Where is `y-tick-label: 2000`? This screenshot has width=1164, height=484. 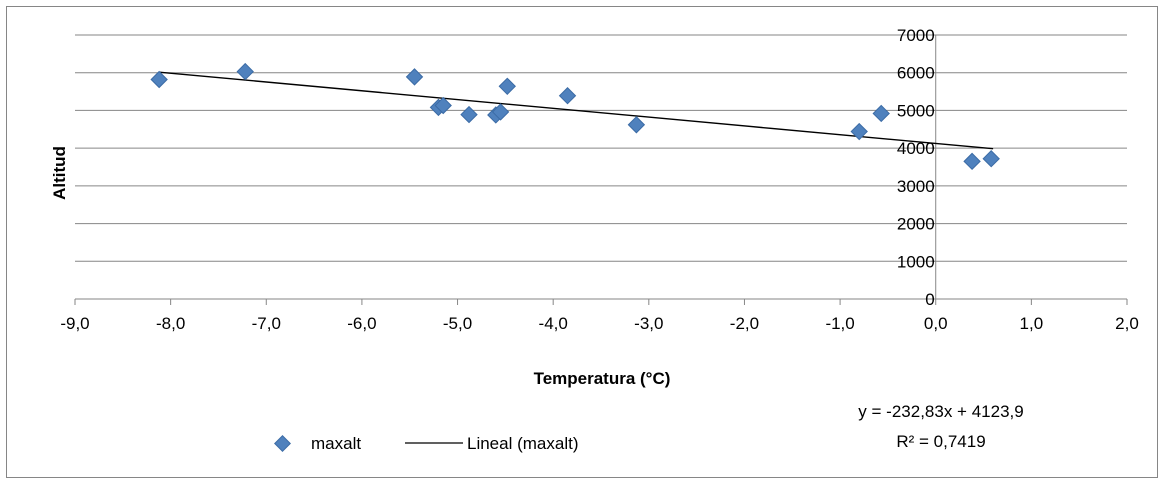
y-tick-label: 2000 is located at coordinates (916, 224).